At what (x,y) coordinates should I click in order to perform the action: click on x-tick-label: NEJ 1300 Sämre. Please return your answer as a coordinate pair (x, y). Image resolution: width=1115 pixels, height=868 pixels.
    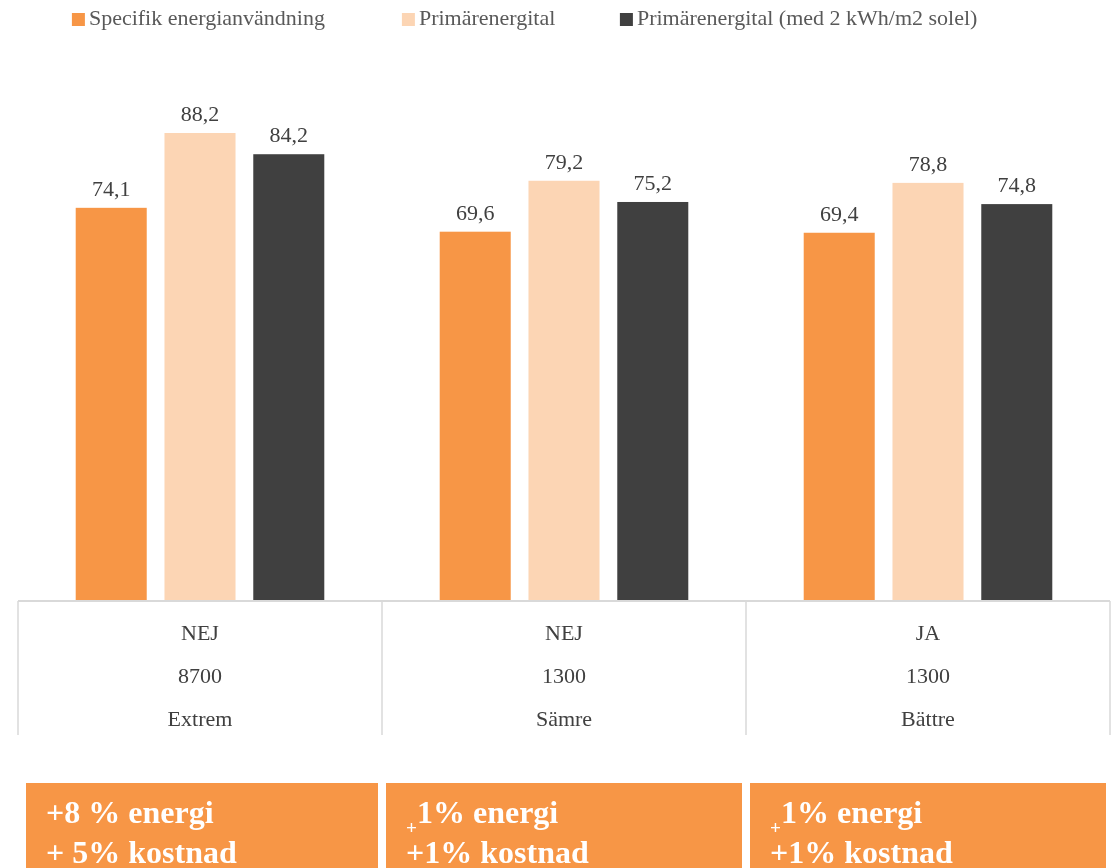
    Looking at the image, I should click on (564, 675).